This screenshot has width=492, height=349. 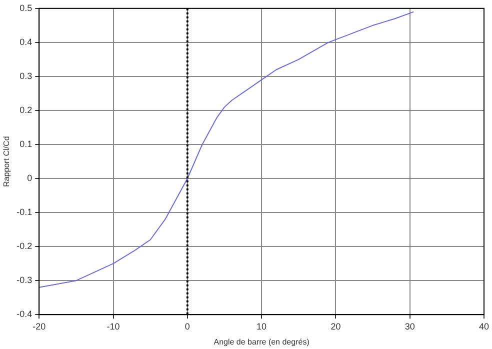 I want to click on y-tick-label: -0.1, so click(x=24, y=212).